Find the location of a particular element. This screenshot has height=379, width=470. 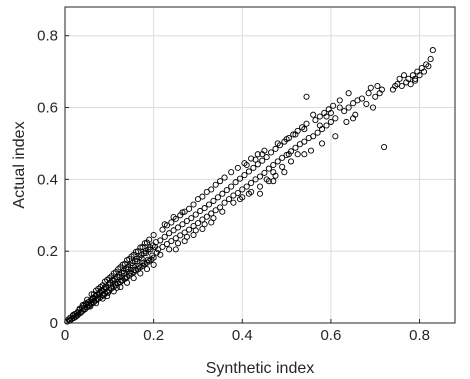

y-tick-label: 0.8 is located at coordinates (47, 36).